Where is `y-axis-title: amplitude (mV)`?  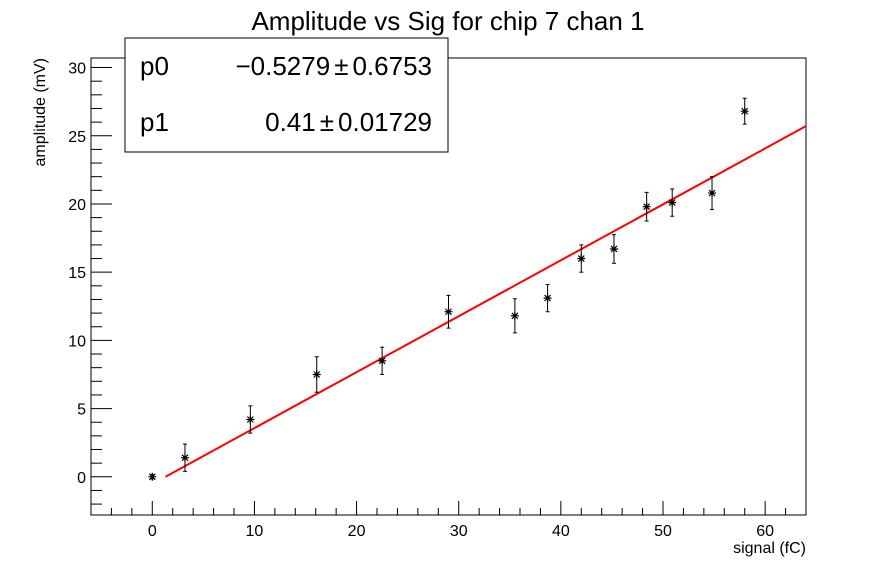
y-axis-title: amplitude (mV) is located at coordinates (40, 112).